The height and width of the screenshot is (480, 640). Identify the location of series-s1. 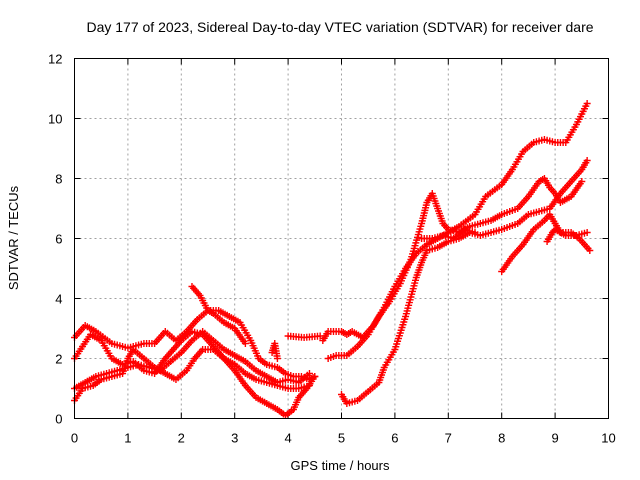
(195, 345).